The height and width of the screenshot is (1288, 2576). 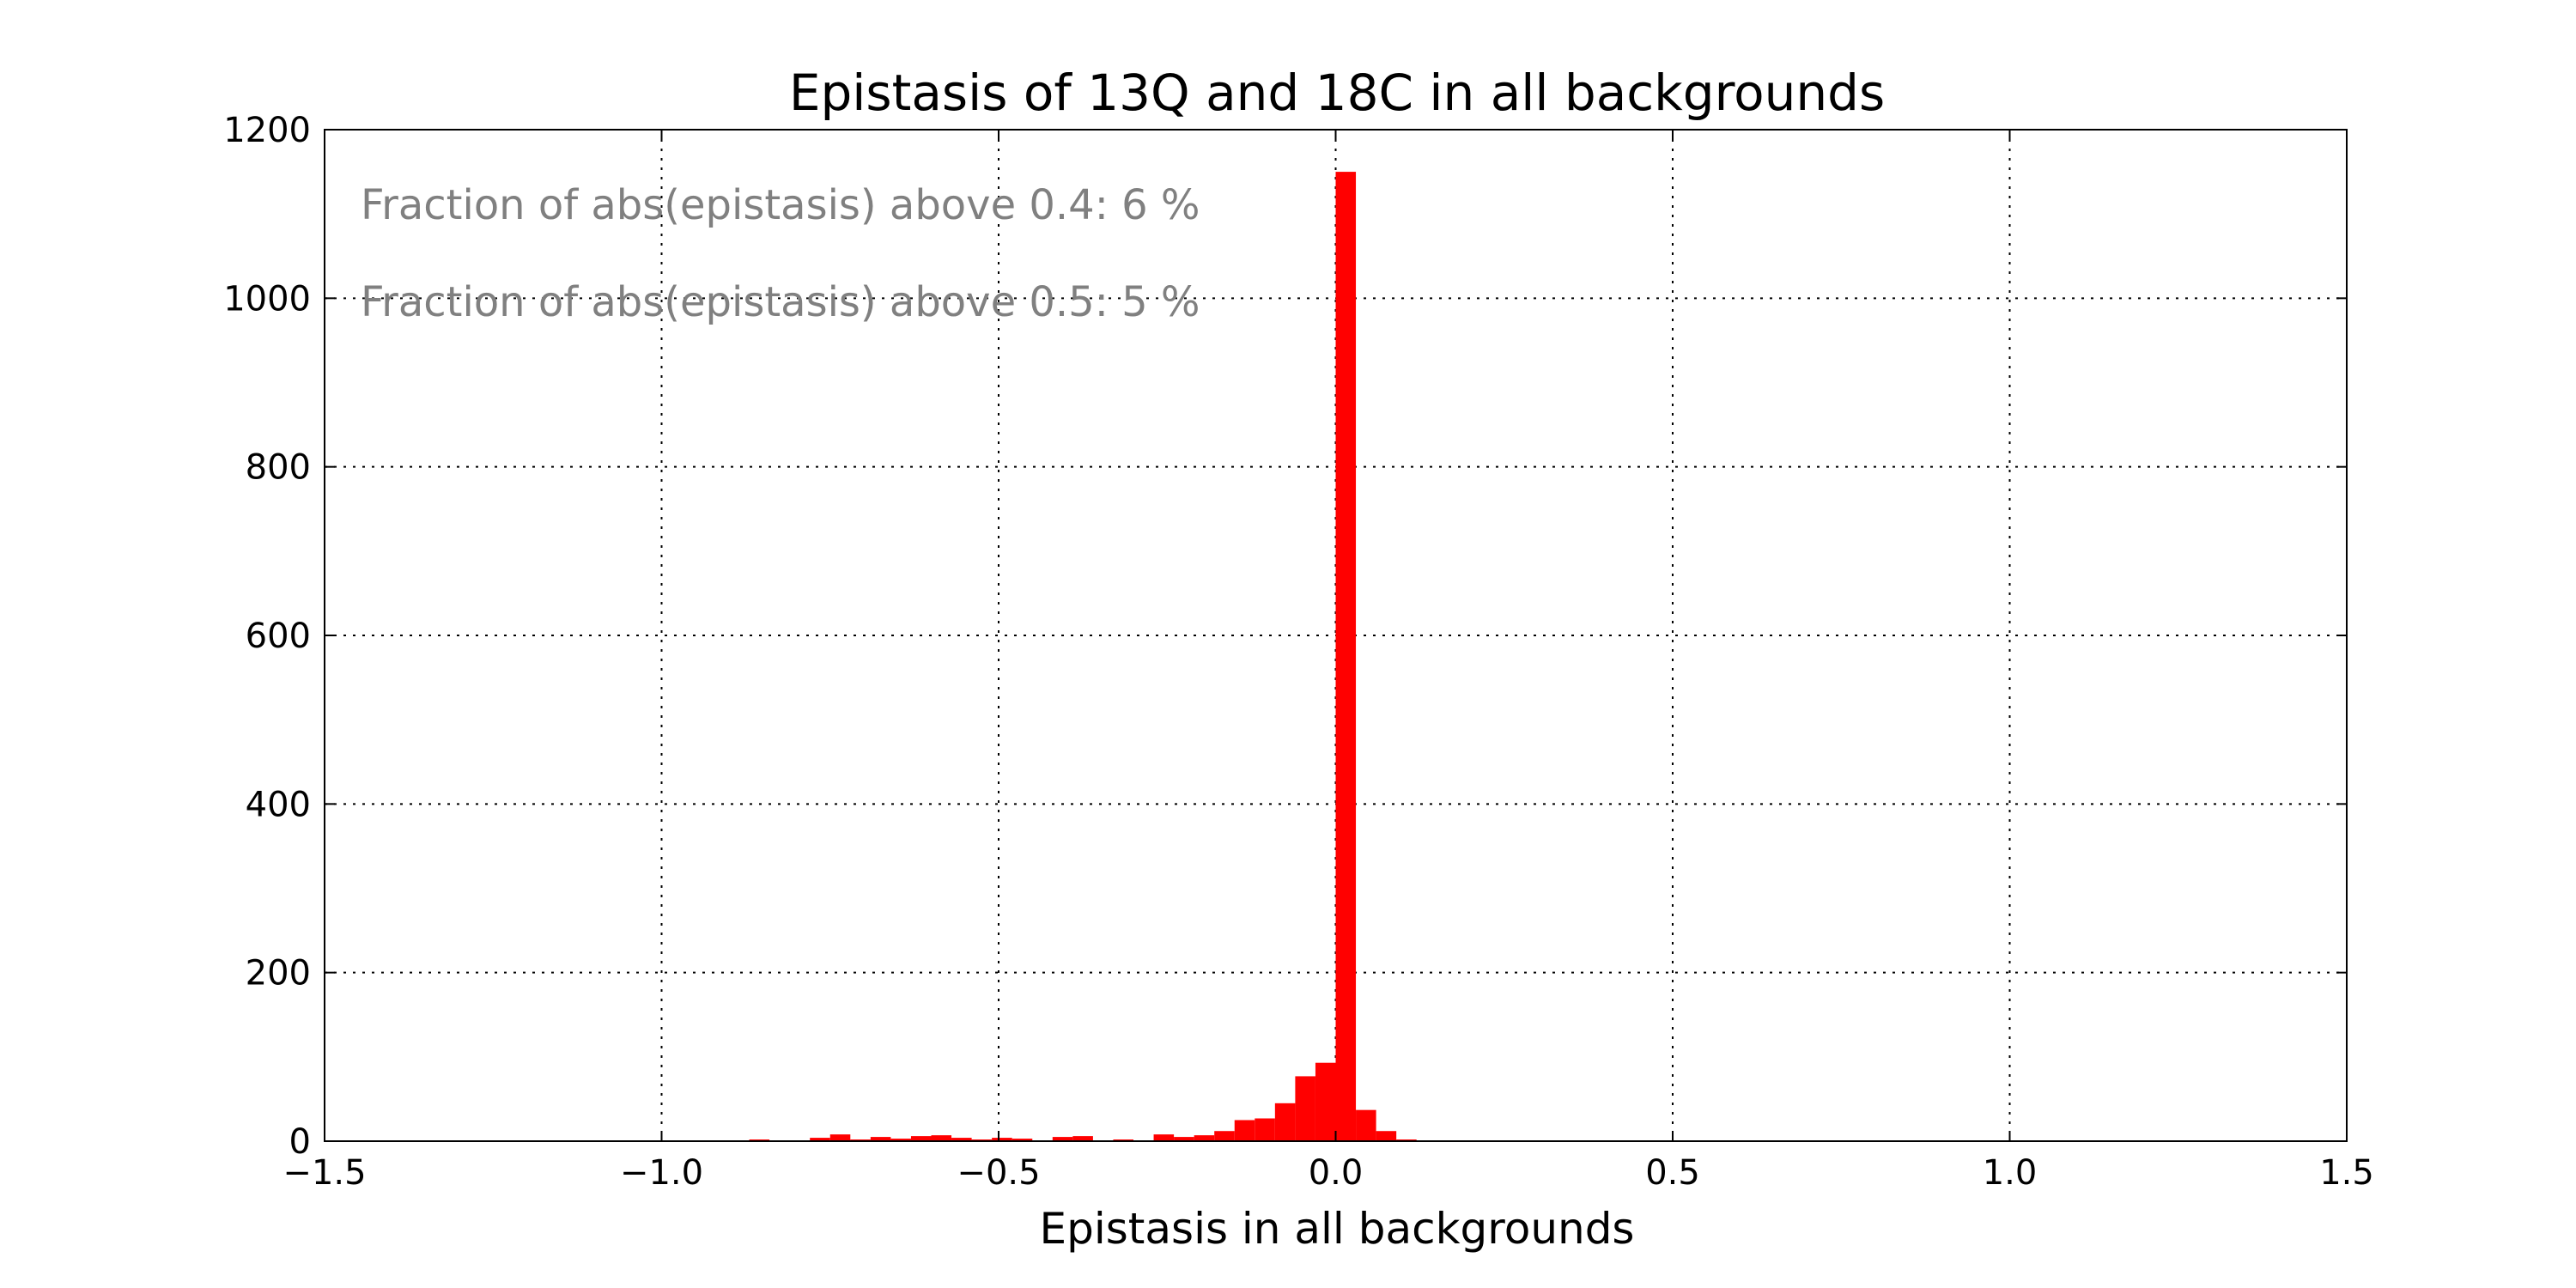 What do you see at coordinates (300, 1142) in the screenshot?
I see `y-tick-label: 0` at bounding box center [300, 1142].